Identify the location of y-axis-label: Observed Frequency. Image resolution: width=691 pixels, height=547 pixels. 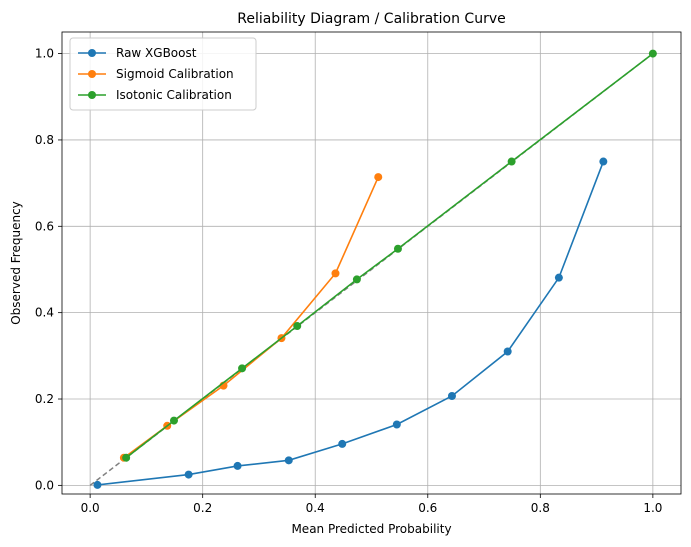
(16, 263).